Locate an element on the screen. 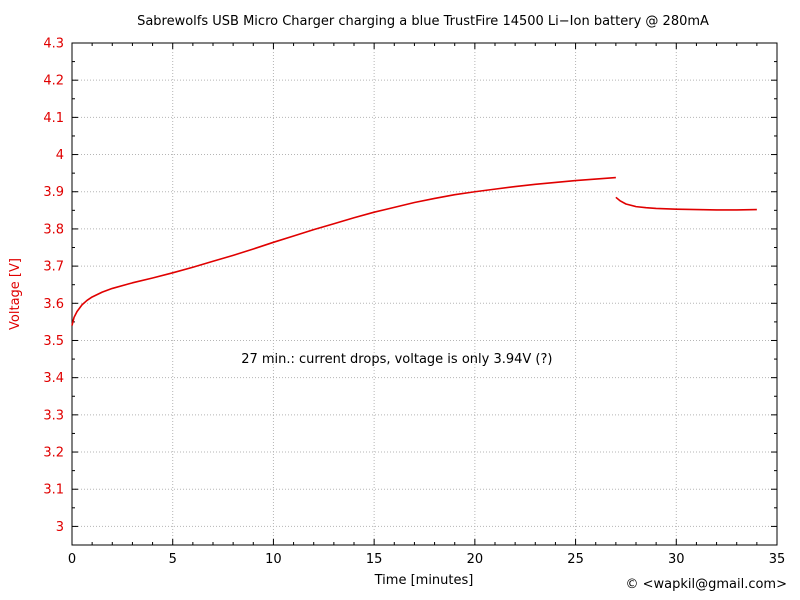 Image resolution: width=800 pixels, height=600 pixels. x-tick-label: 35 is located at coordinates (777, 559).